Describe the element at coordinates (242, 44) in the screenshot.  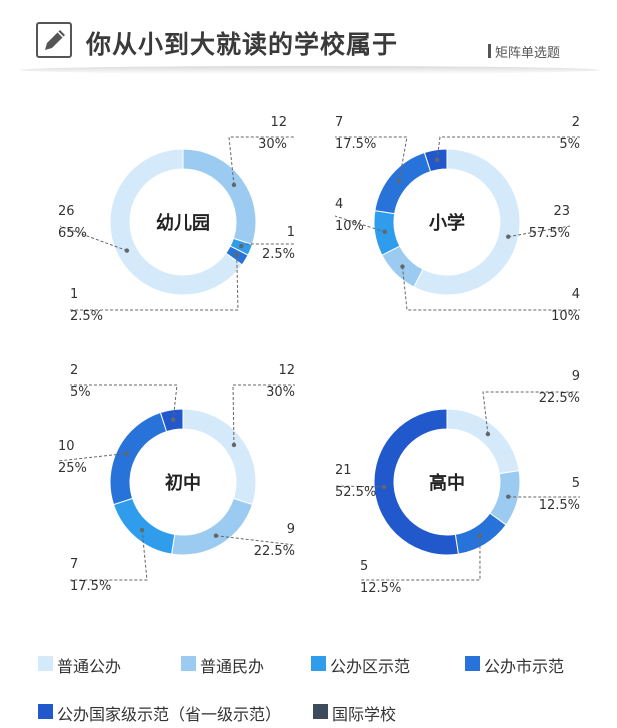
I see `page-title: 你从小到大就读的学校属于` at that location.